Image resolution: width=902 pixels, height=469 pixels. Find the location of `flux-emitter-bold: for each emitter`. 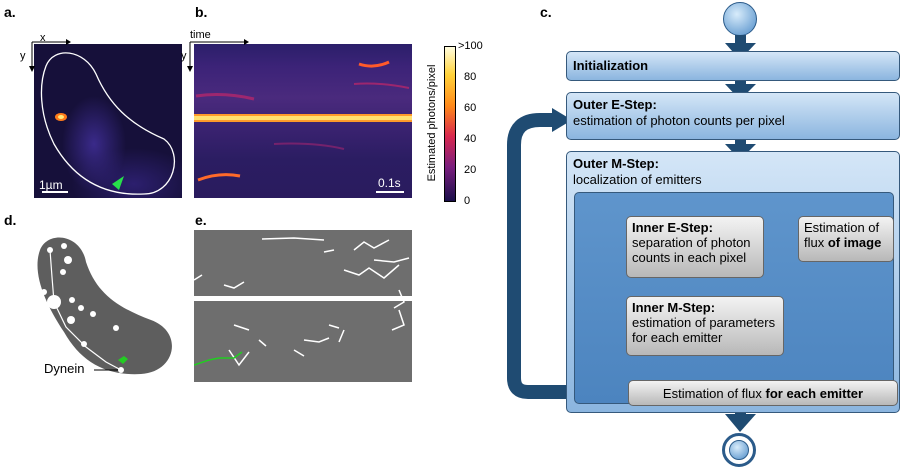

flux-emitter-bold: for each emitter is located at coordinates (814, 393).